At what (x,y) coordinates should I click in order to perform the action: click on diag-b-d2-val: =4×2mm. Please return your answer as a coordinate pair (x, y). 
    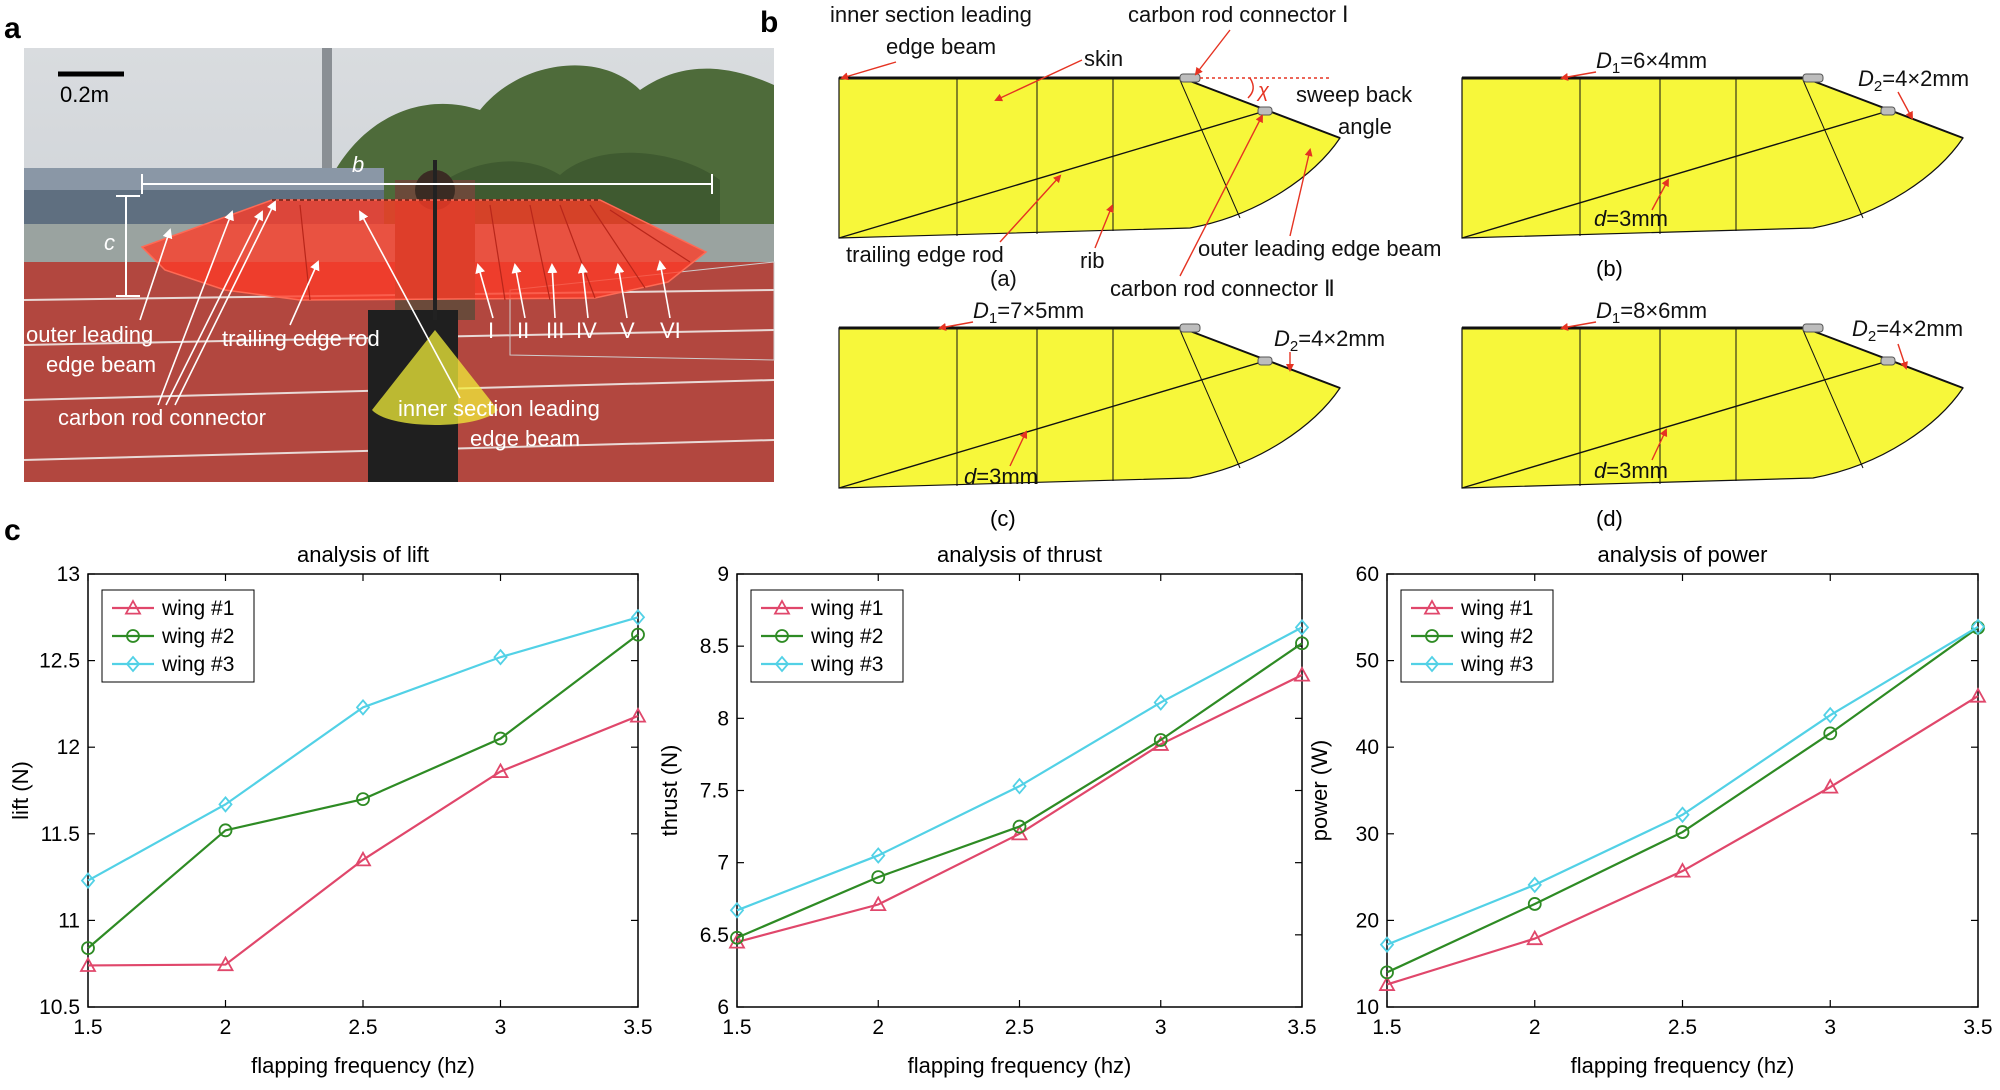
    Looking at the image, I should click on (1925, 78).